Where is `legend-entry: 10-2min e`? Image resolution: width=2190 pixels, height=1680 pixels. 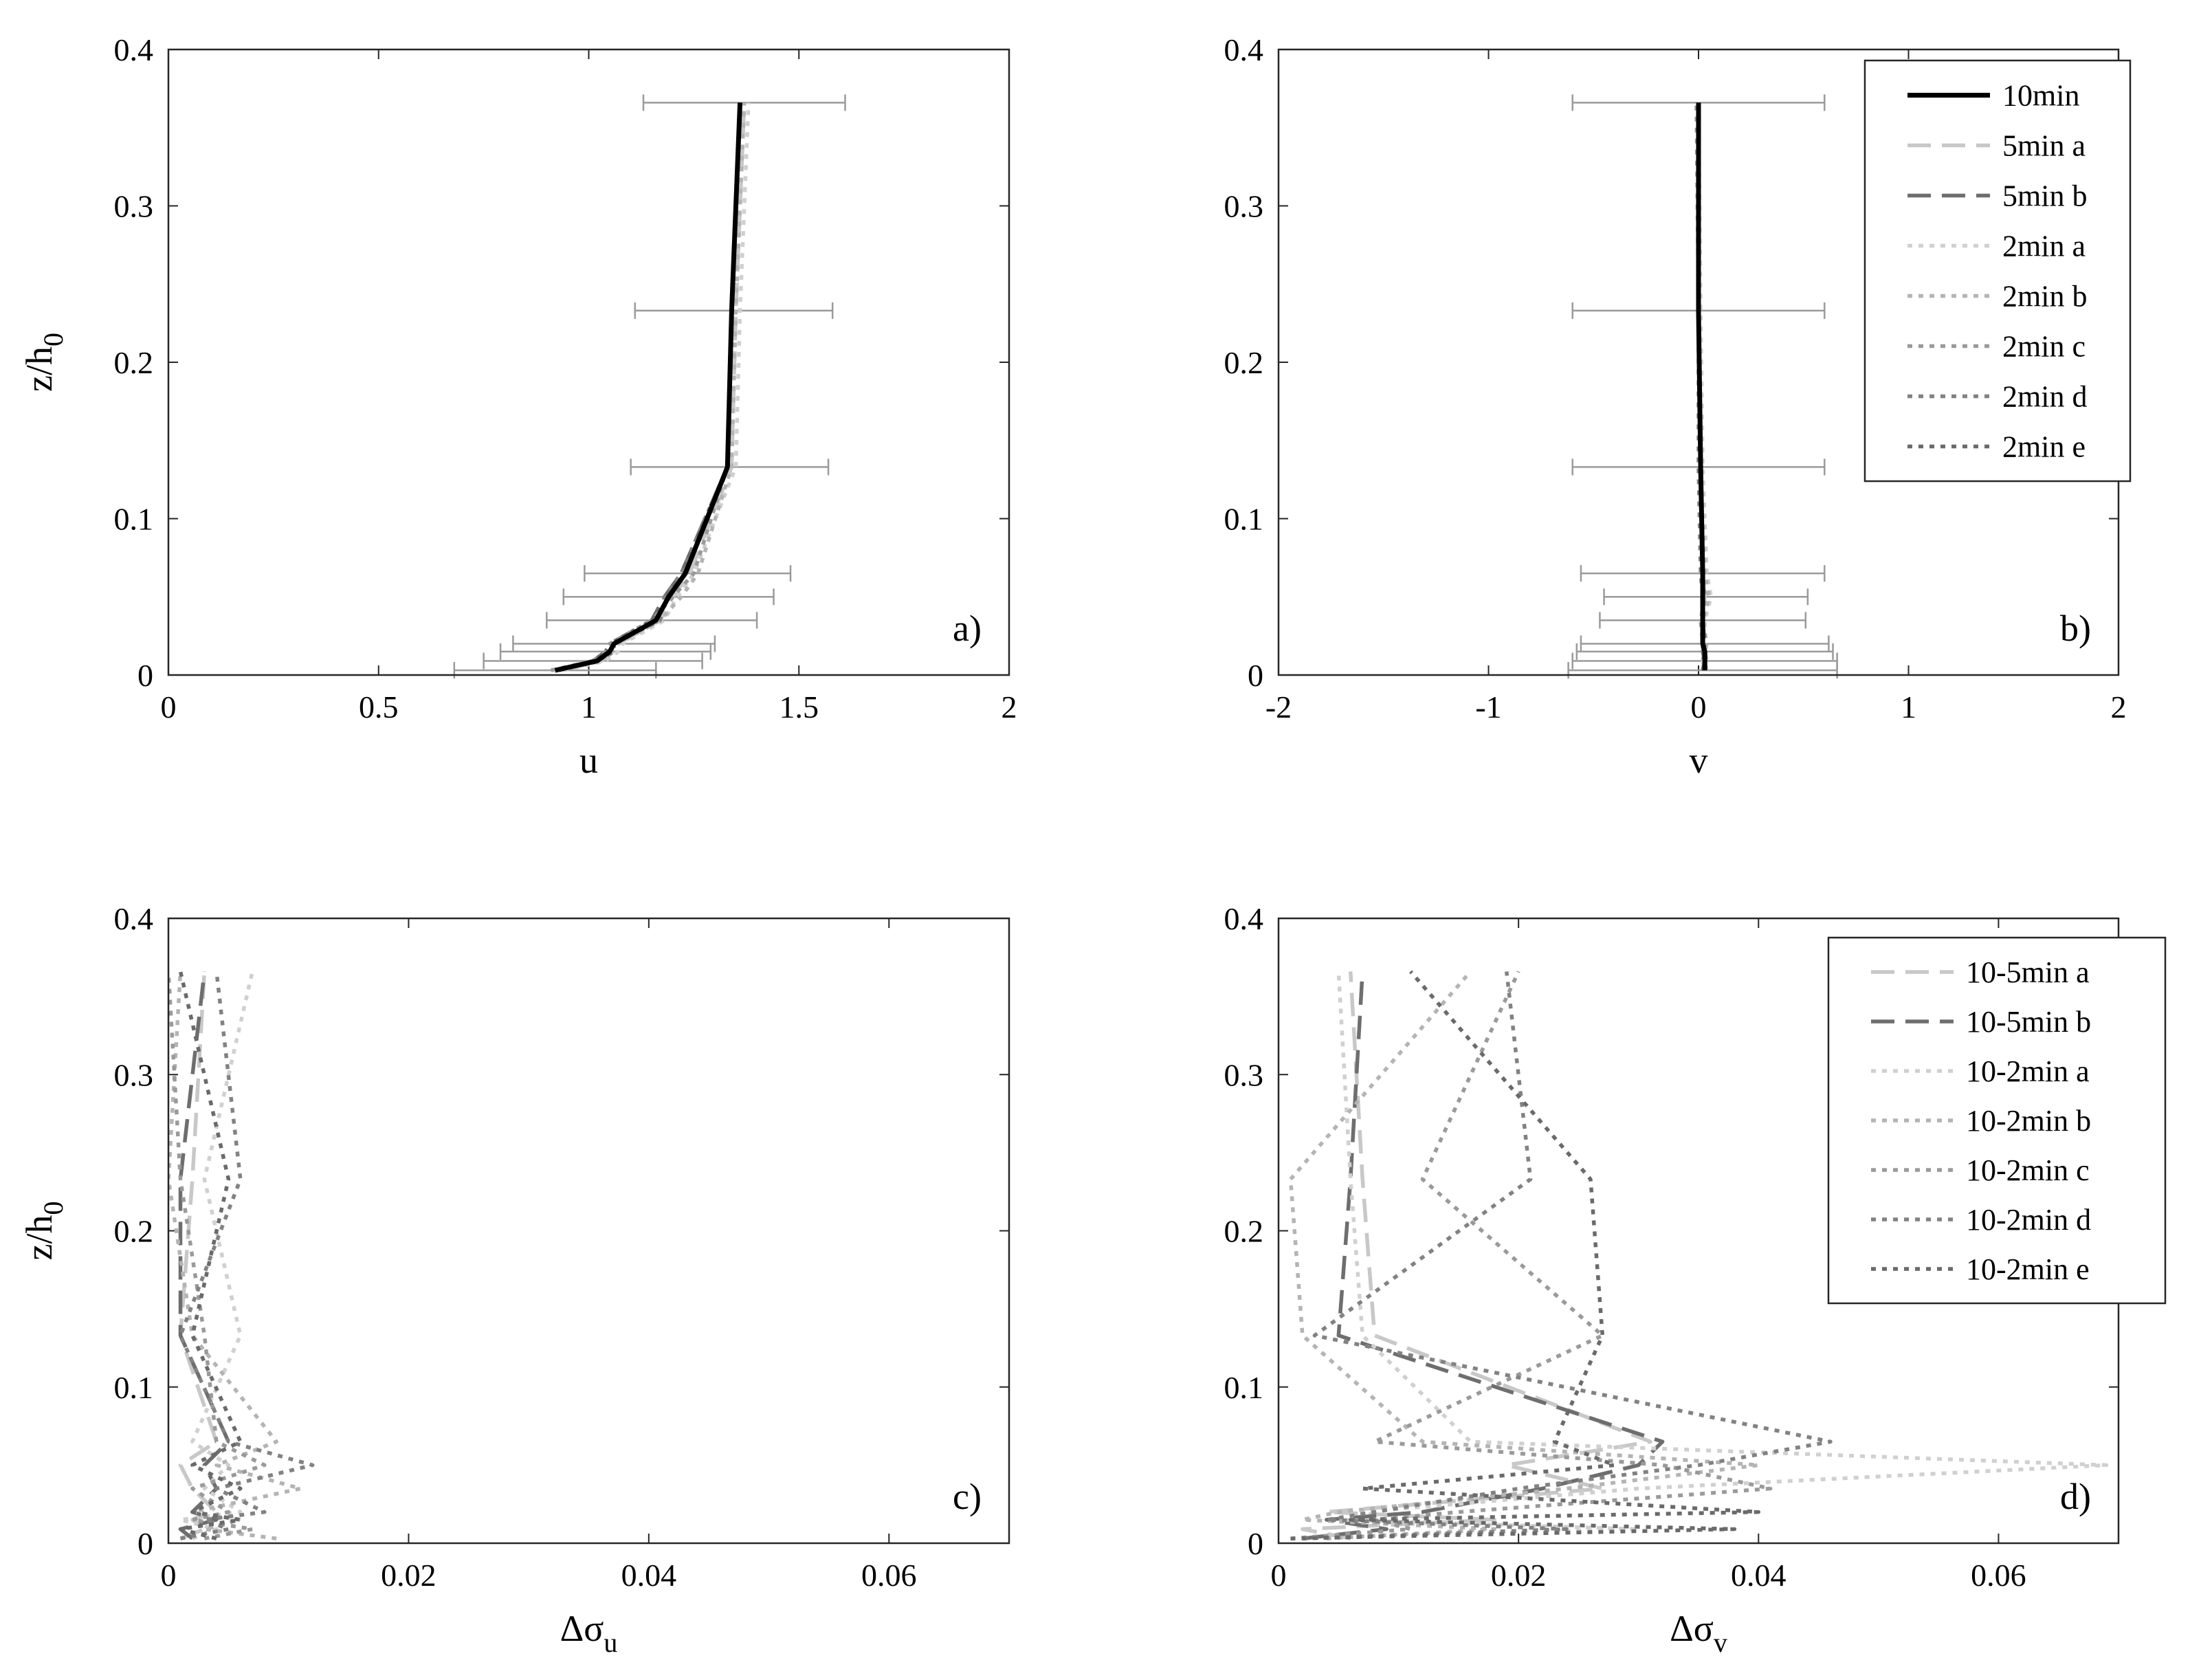
legend-entry: 10-2min e is located at coordinates (2028, 1269).